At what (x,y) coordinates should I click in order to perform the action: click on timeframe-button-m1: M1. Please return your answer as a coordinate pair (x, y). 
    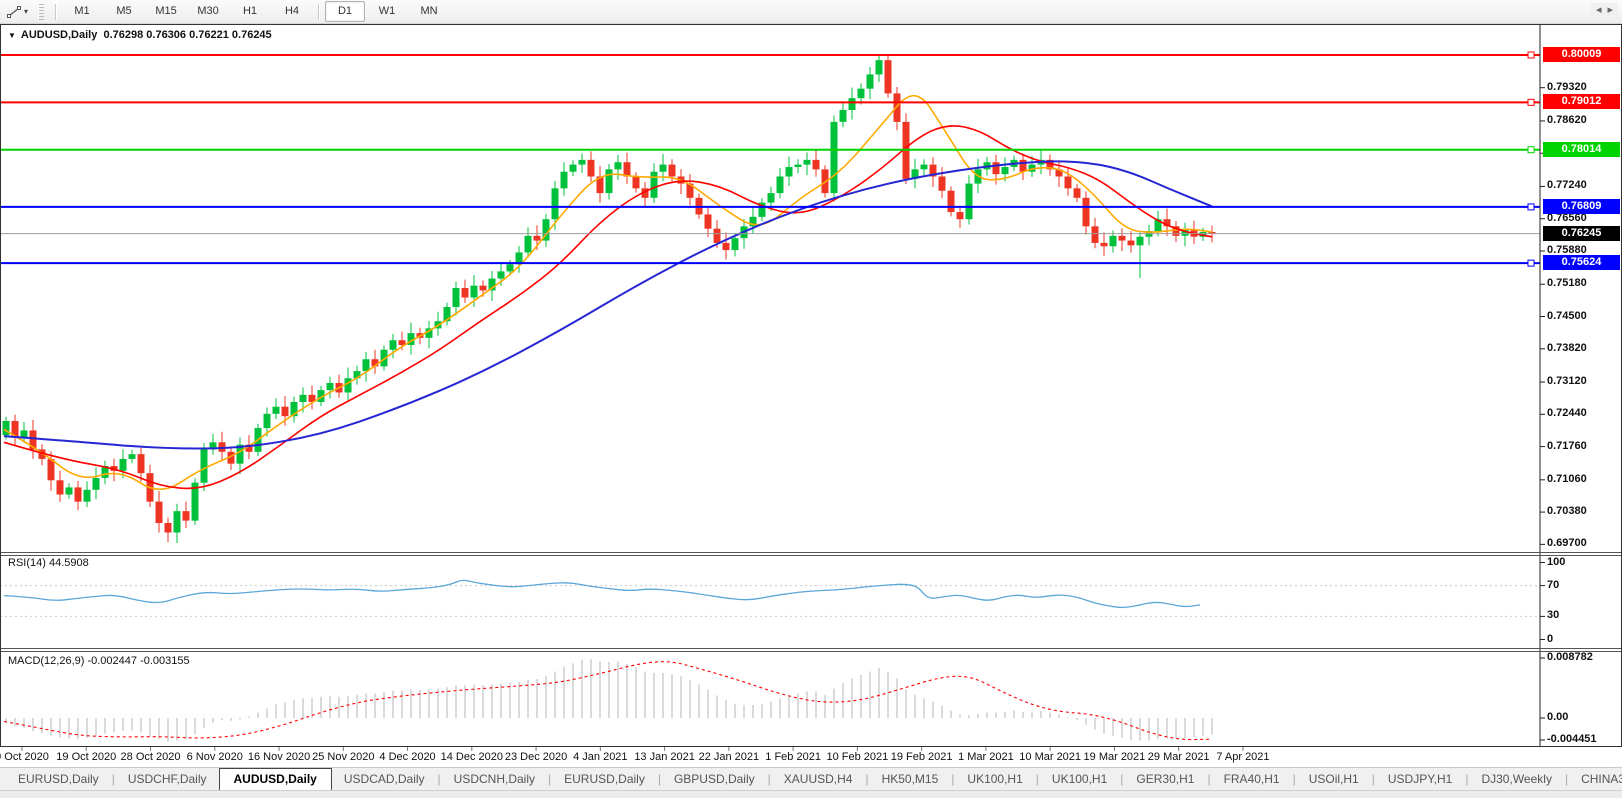
    Looking at the image, I should click on (82, 11).